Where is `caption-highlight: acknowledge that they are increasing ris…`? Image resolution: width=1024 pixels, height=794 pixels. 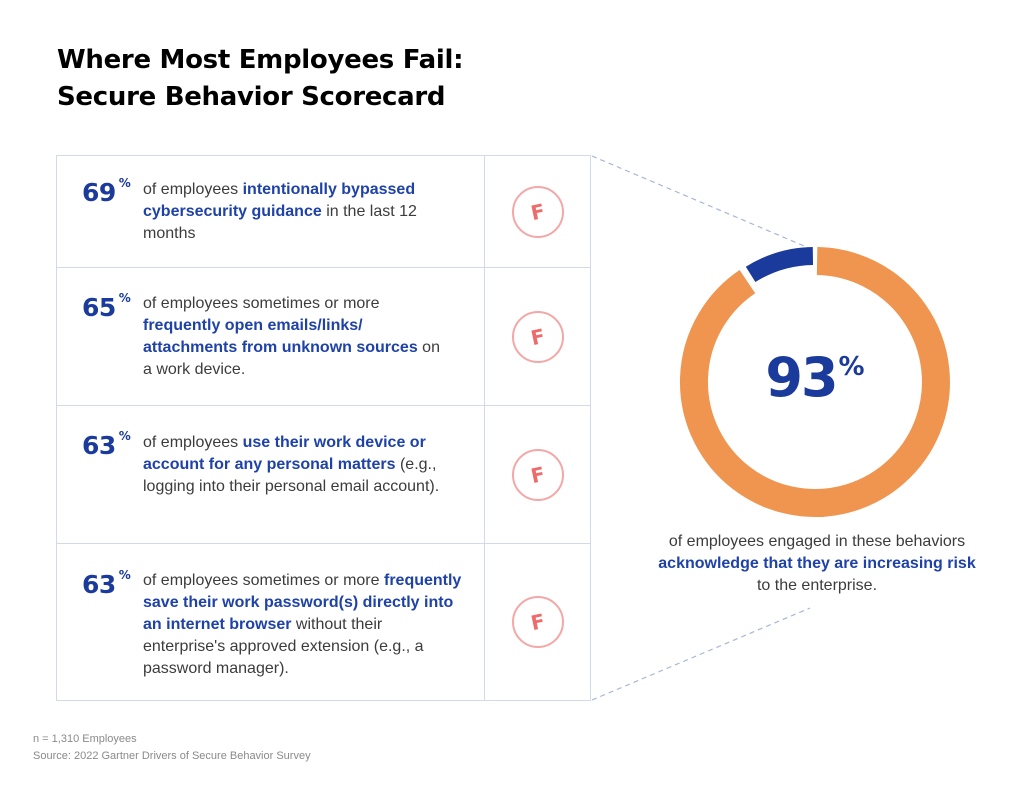
caption-highlight: acknowledge that they are increasing ris… is located at coordinates (817, 563).